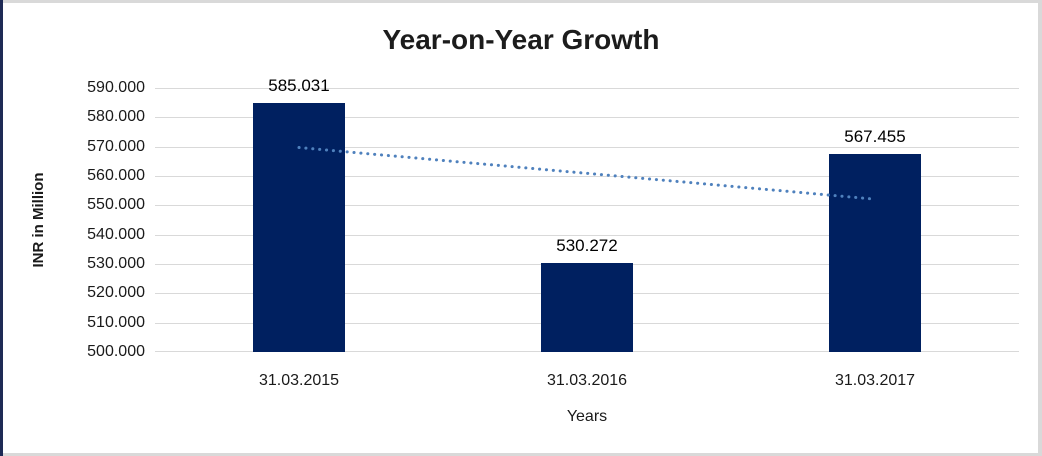 The width and height of the screenshot is (1042, 456). What do you see at coordinates (521, 1) in the screenshot?
I see `top-border` at bounding box center [521, 1].